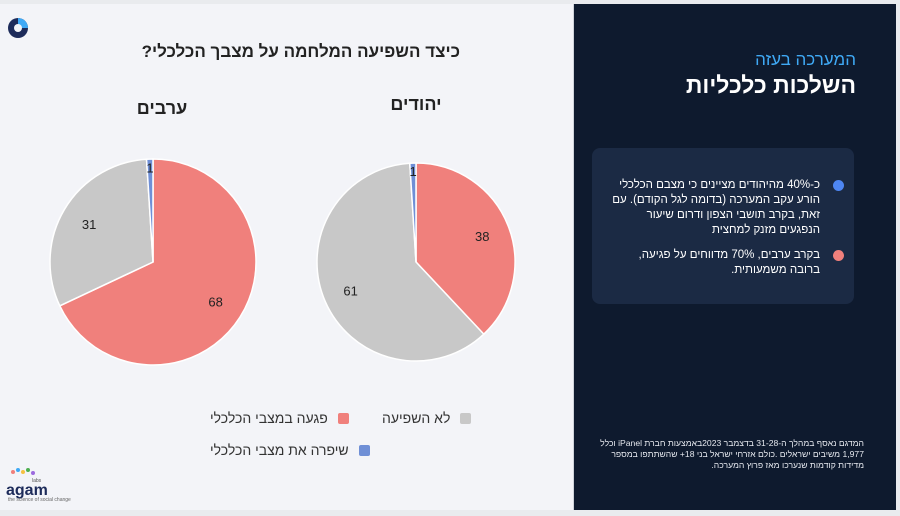  What do you see at coordinates (364, 450) in the screenshot?
I see `legend-swatch-improved` at bounding box center [364, 450].